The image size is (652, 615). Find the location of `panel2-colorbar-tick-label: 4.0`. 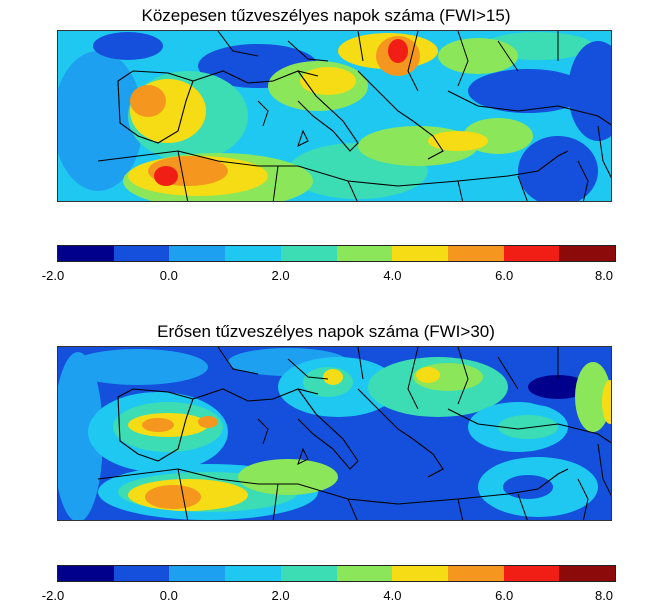

panel2-colorbar-tick-label: 4.0 is located at coordinates (392, 595).